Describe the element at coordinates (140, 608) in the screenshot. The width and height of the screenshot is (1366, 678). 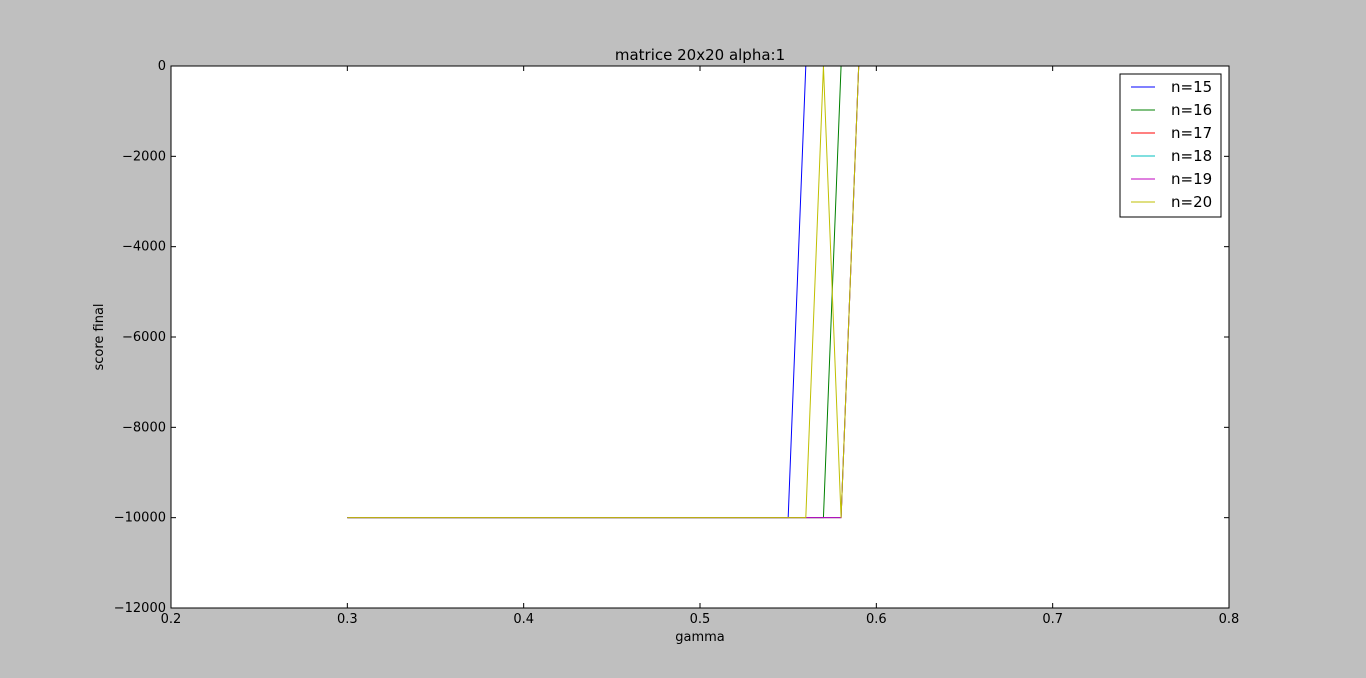
I see `y-tick-label: −12000` at that location.